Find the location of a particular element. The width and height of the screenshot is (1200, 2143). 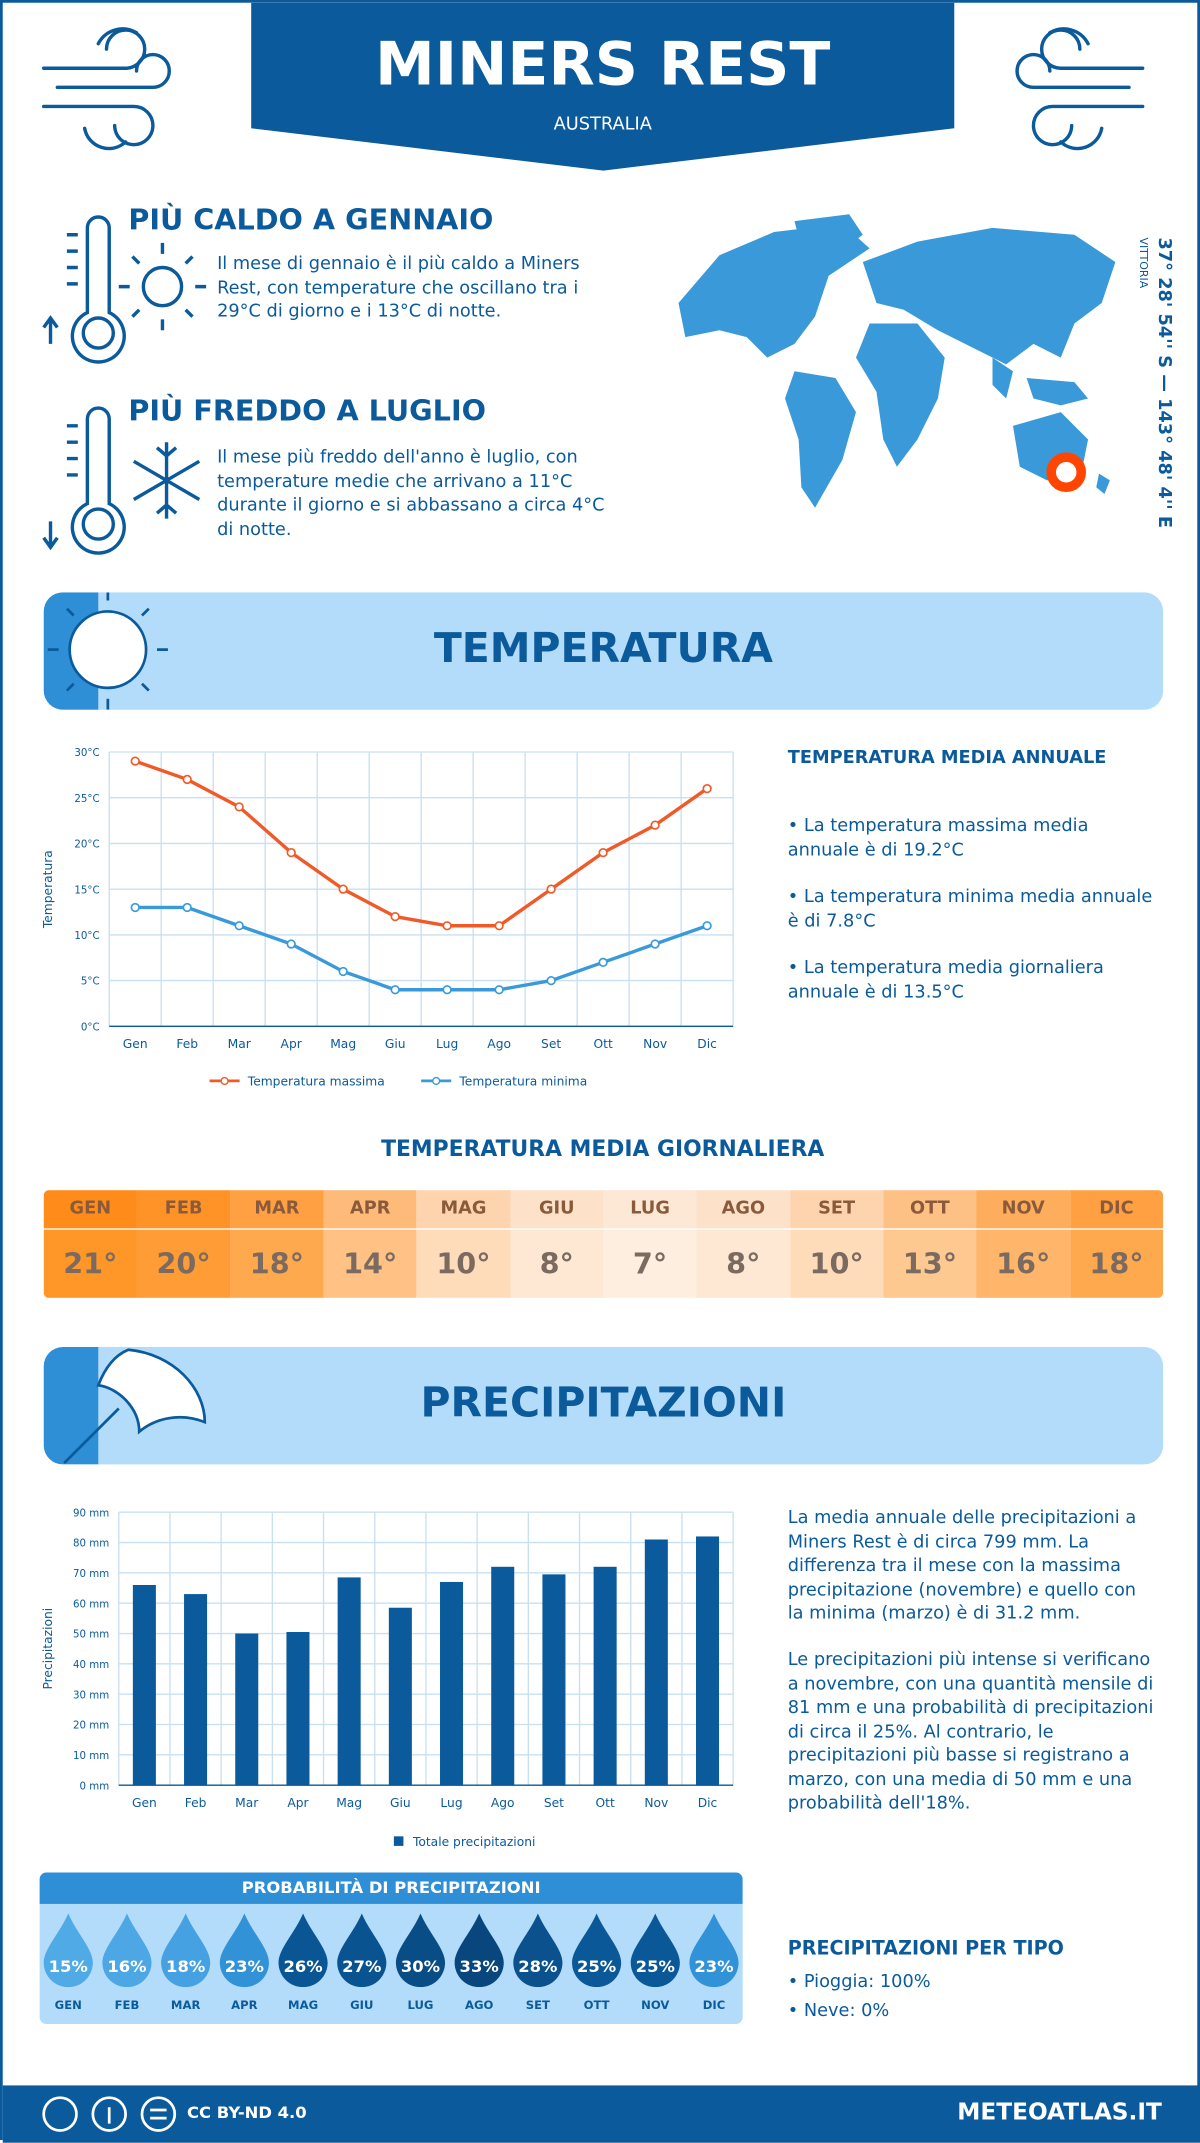

temp-cell: 14° is located at coordinates (370, 1263).